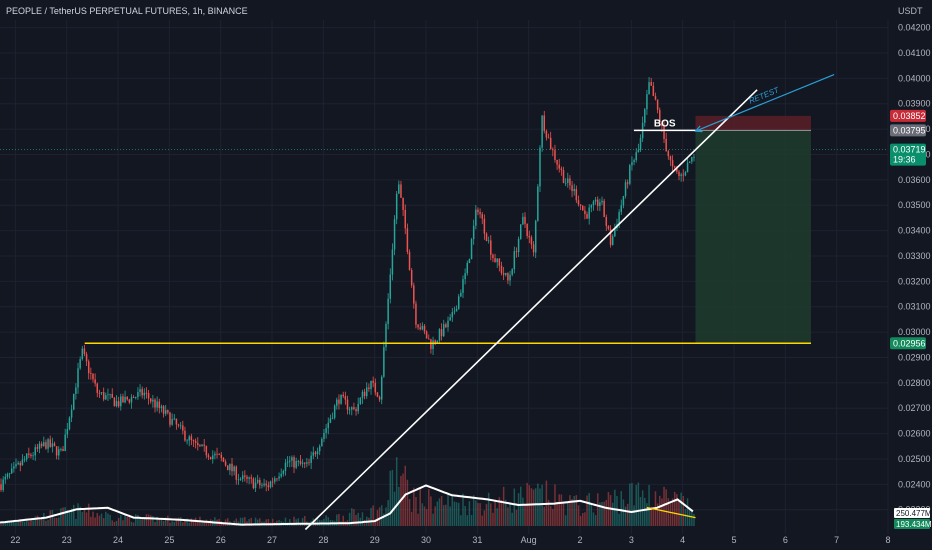 This screenshot has width=932, height=550. What do you see at coordinates (908, 115) in the screenshot?
I see `price-badge-stop` at bounding box center [908, 115].